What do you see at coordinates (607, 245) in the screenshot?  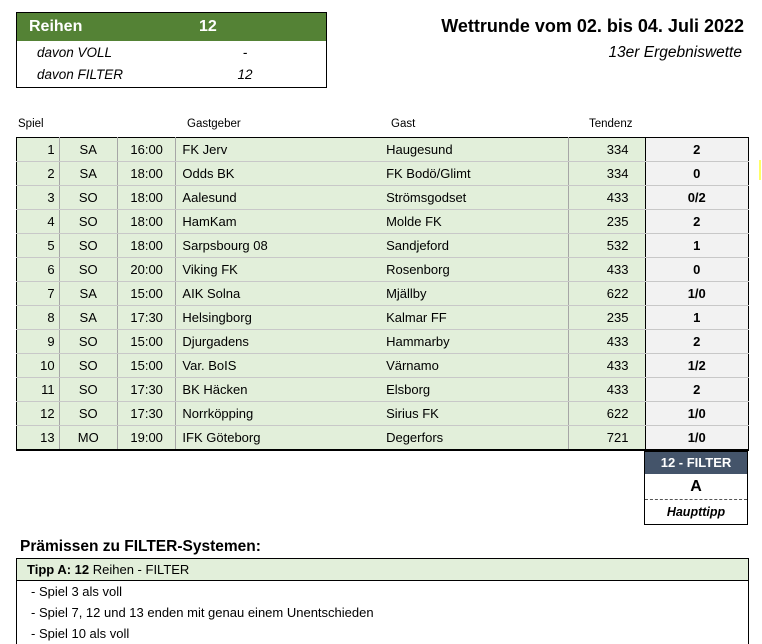 I see `match-tendency: 532` at bounding box center [607, 245].